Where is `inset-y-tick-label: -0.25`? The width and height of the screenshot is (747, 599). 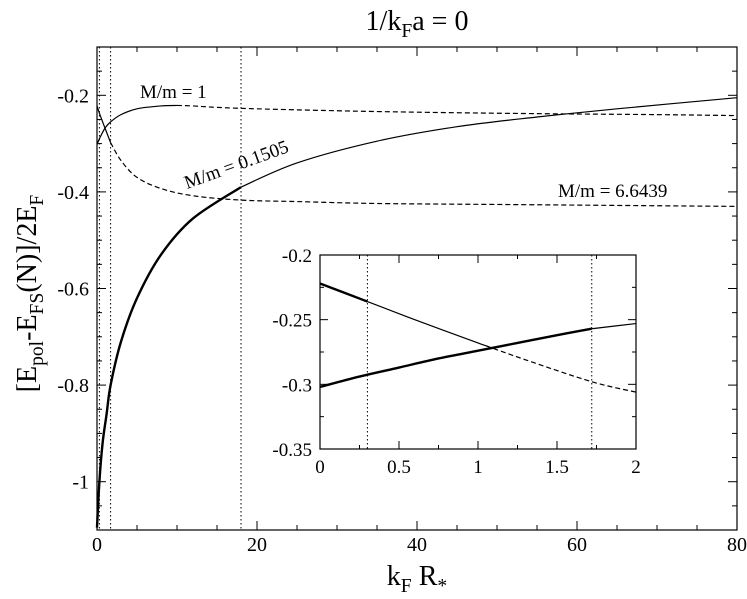
inset-y-tick-label: -0.25 is located at coordinates (292, 321).